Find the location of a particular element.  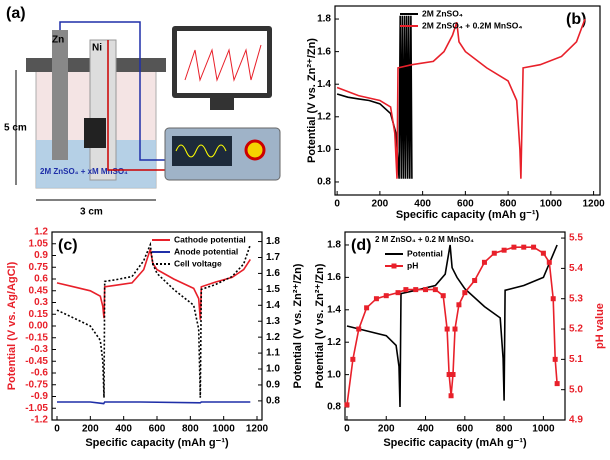

y-tick-label: -0.45 is located at coordinates (36, 361).